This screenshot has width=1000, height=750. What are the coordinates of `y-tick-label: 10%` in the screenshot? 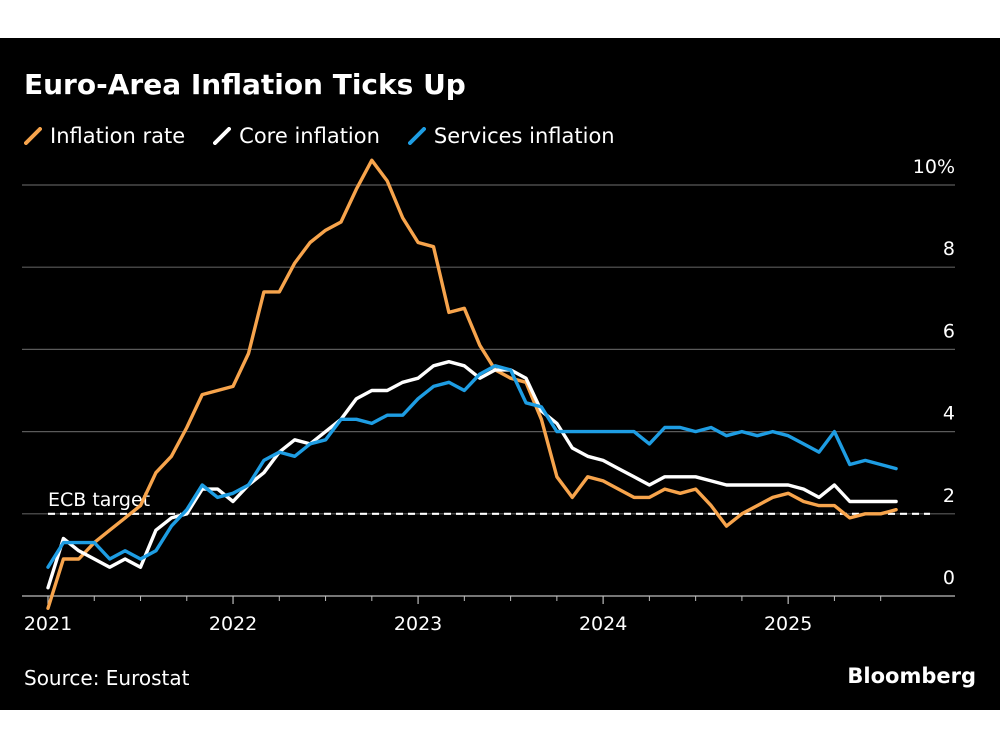 It's located at (934, 167).